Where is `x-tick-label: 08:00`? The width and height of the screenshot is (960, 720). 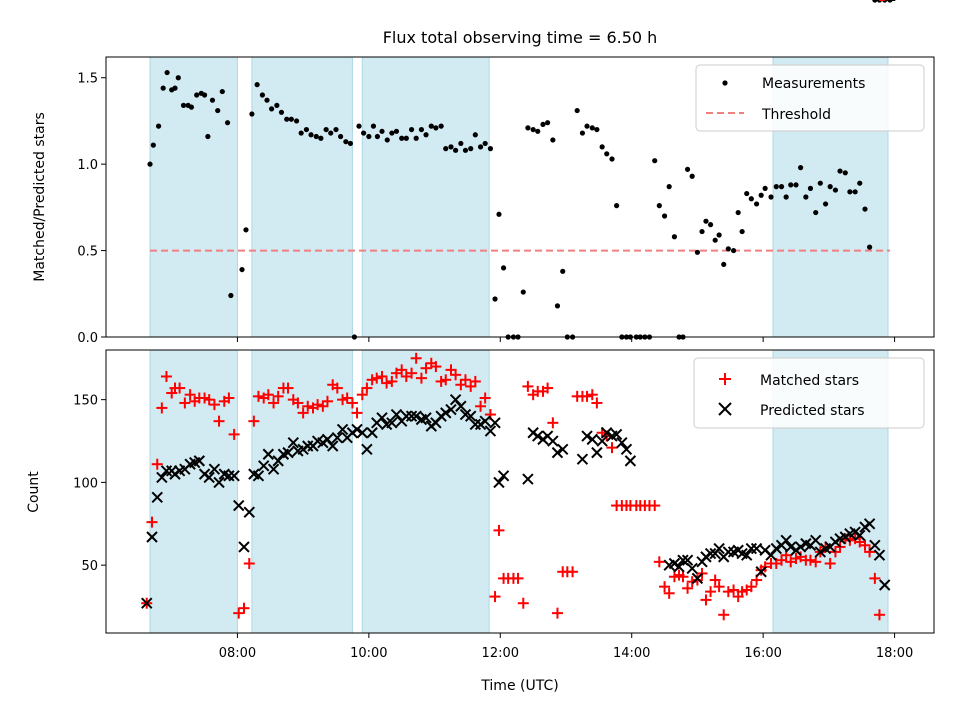 x-tick-label: 08:00 is located at coordinates (237, 653).